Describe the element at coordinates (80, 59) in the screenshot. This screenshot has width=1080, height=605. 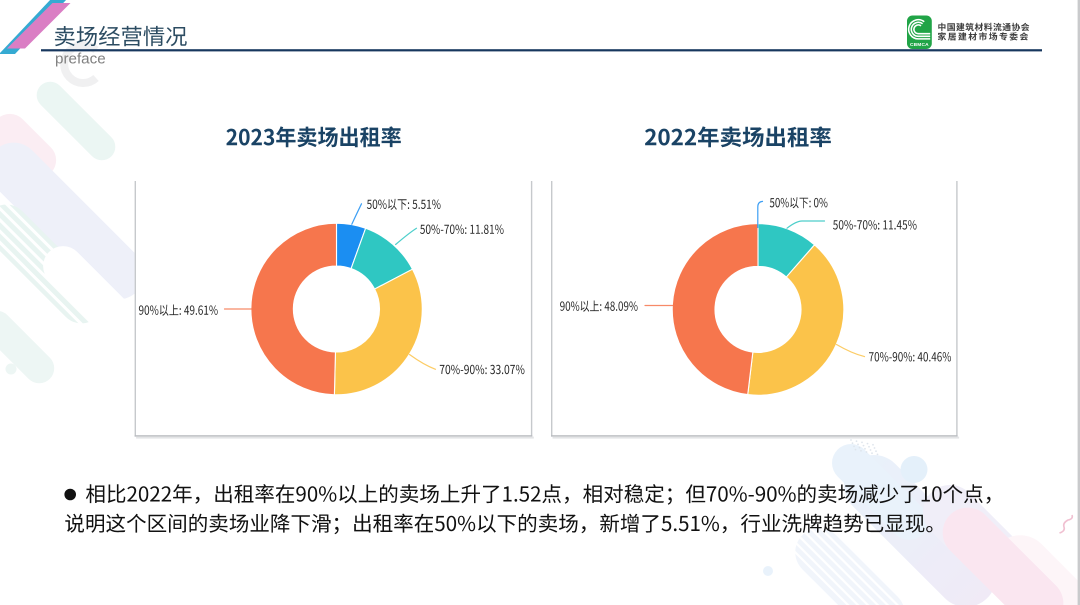
I see `svg-text: preface` at that location.